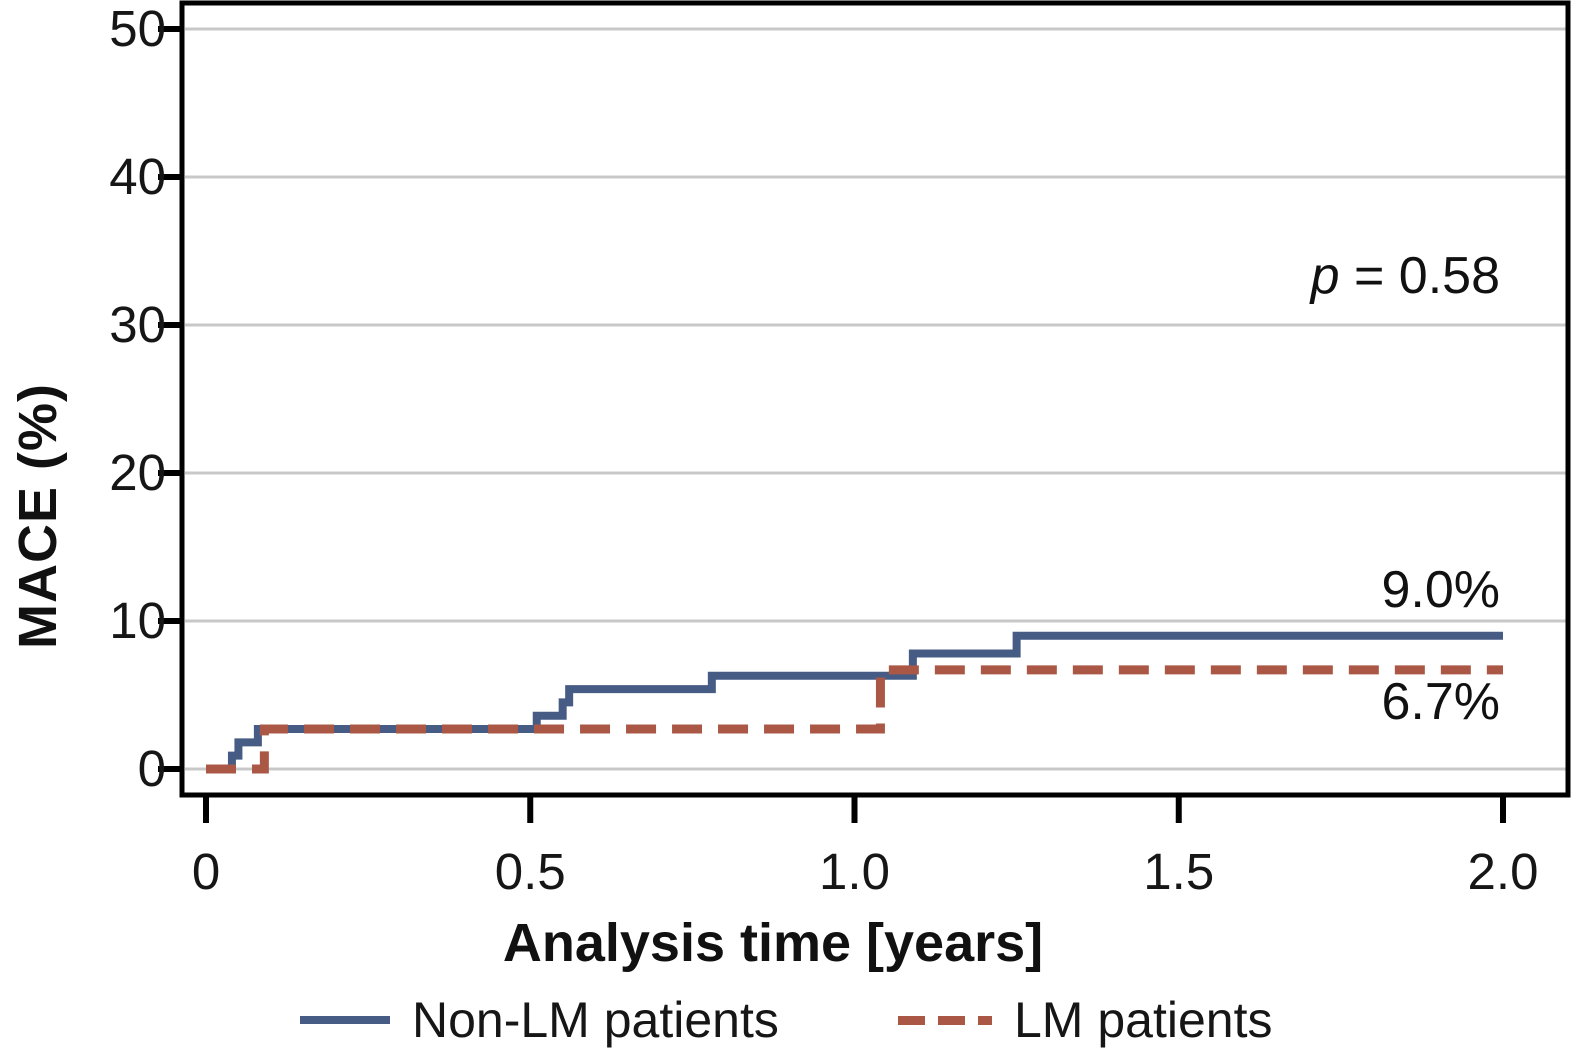 The height and width of the screenshot is (1048, 1575). I want to click on legend-item-lm: LM patients, so click(1085, 1020).